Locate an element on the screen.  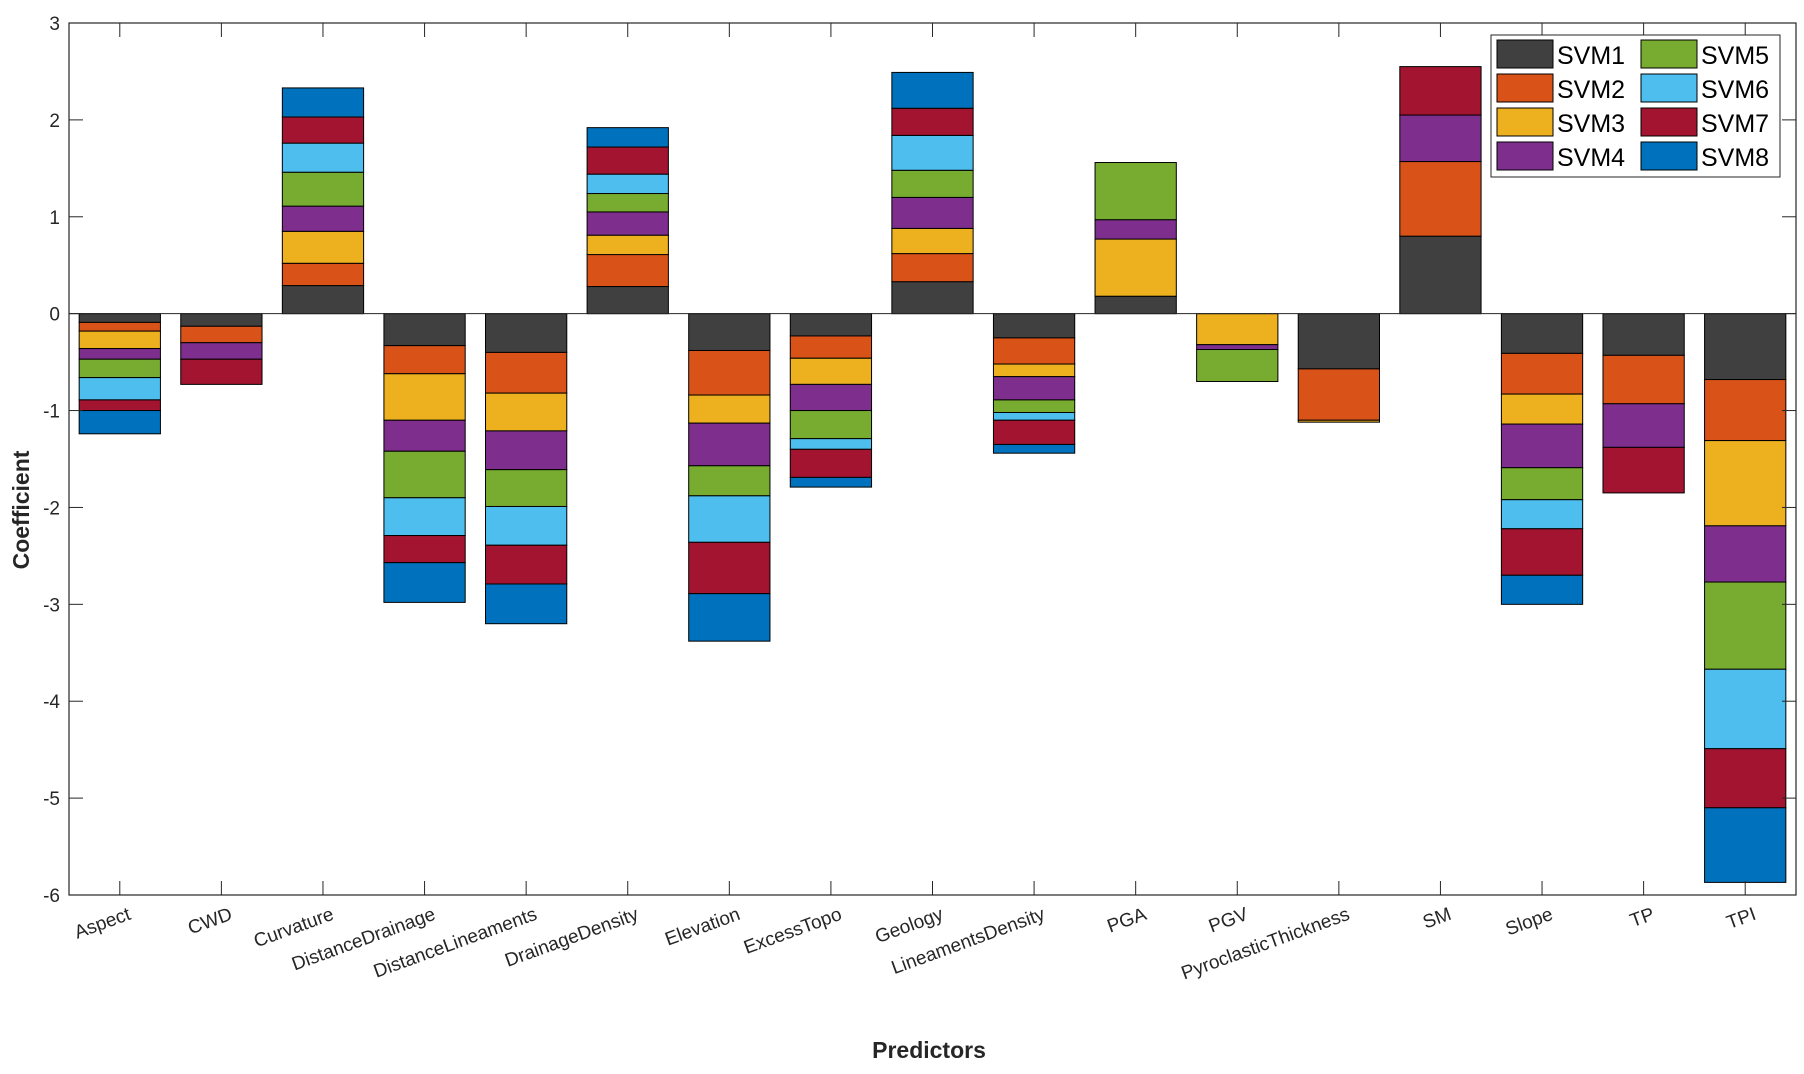
y-tick-label: -4 is located at coordinates (51, 702).